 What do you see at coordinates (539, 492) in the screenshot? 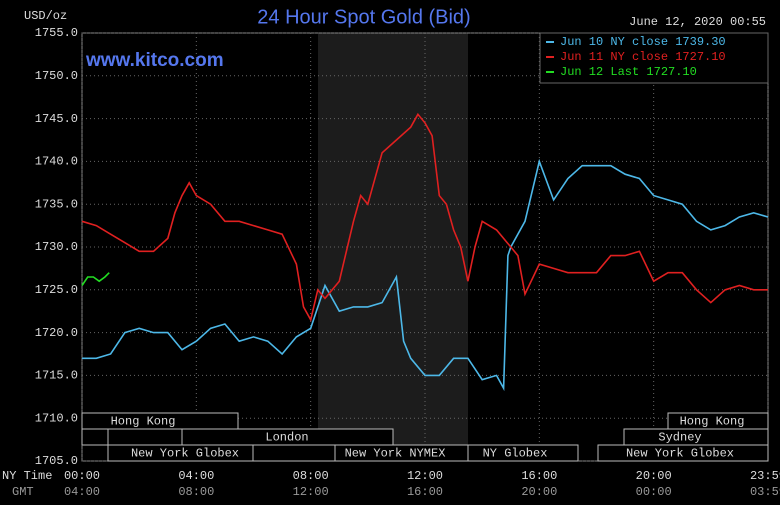
I see `x2-tick-label: 20:00` at bounding box center [539, 492].